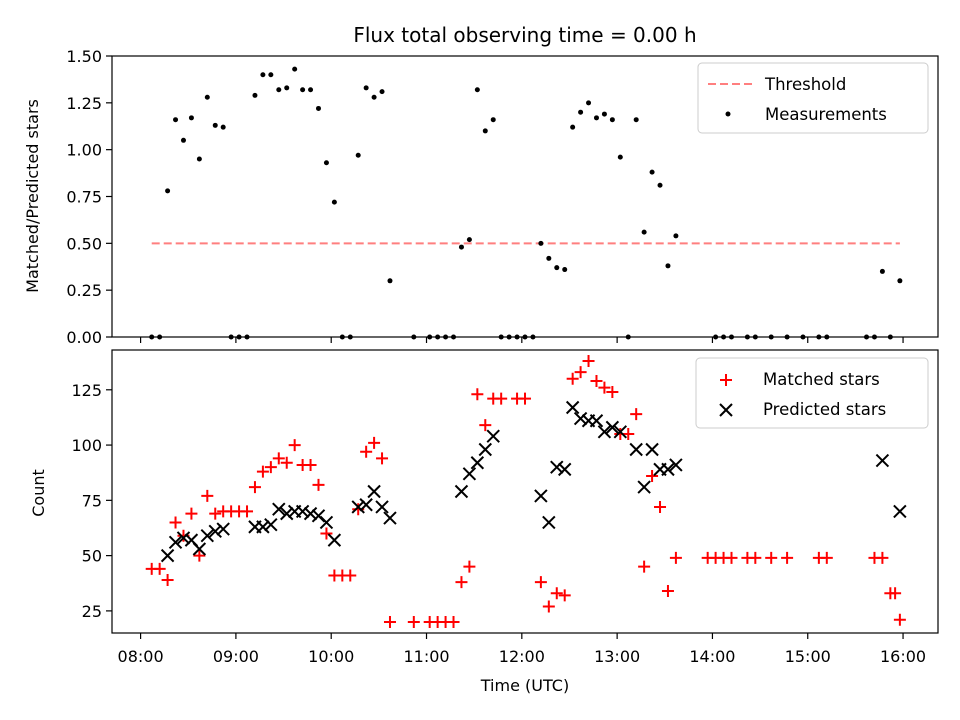  I want to click on top-y-tick-label: 0.25, so click(84, 290).